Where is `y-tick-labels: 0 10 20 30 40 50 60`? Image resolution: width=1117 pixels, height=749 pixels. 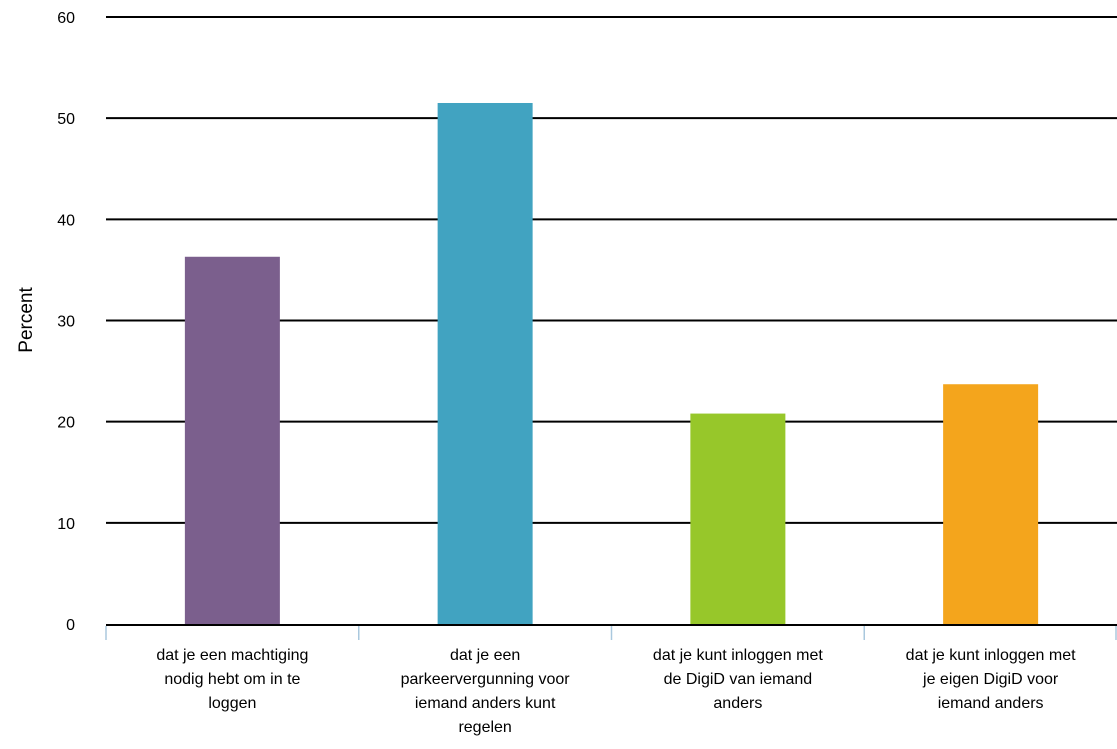 y-tick-labels: 0 10 20 30 40 50 60 is located at coordinates (66, 322).